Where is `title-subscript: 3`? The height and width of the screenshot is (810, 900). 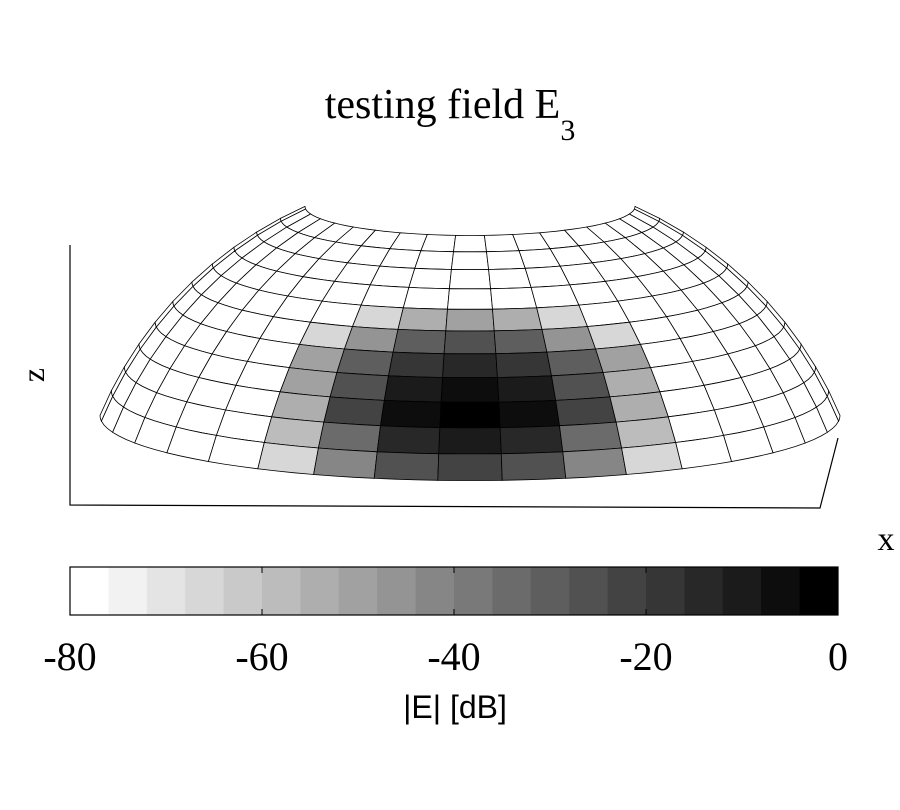 title-subscript: 3 is located at coordinates (567, 130).